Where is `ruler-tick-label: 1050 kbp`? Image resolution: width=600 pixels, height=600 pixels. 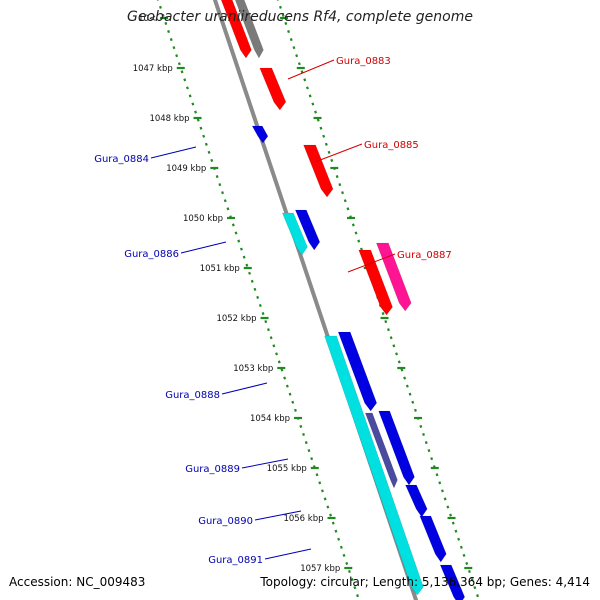
ruler-tick-label: 1050 kbp is located at coordinates (203, 219).